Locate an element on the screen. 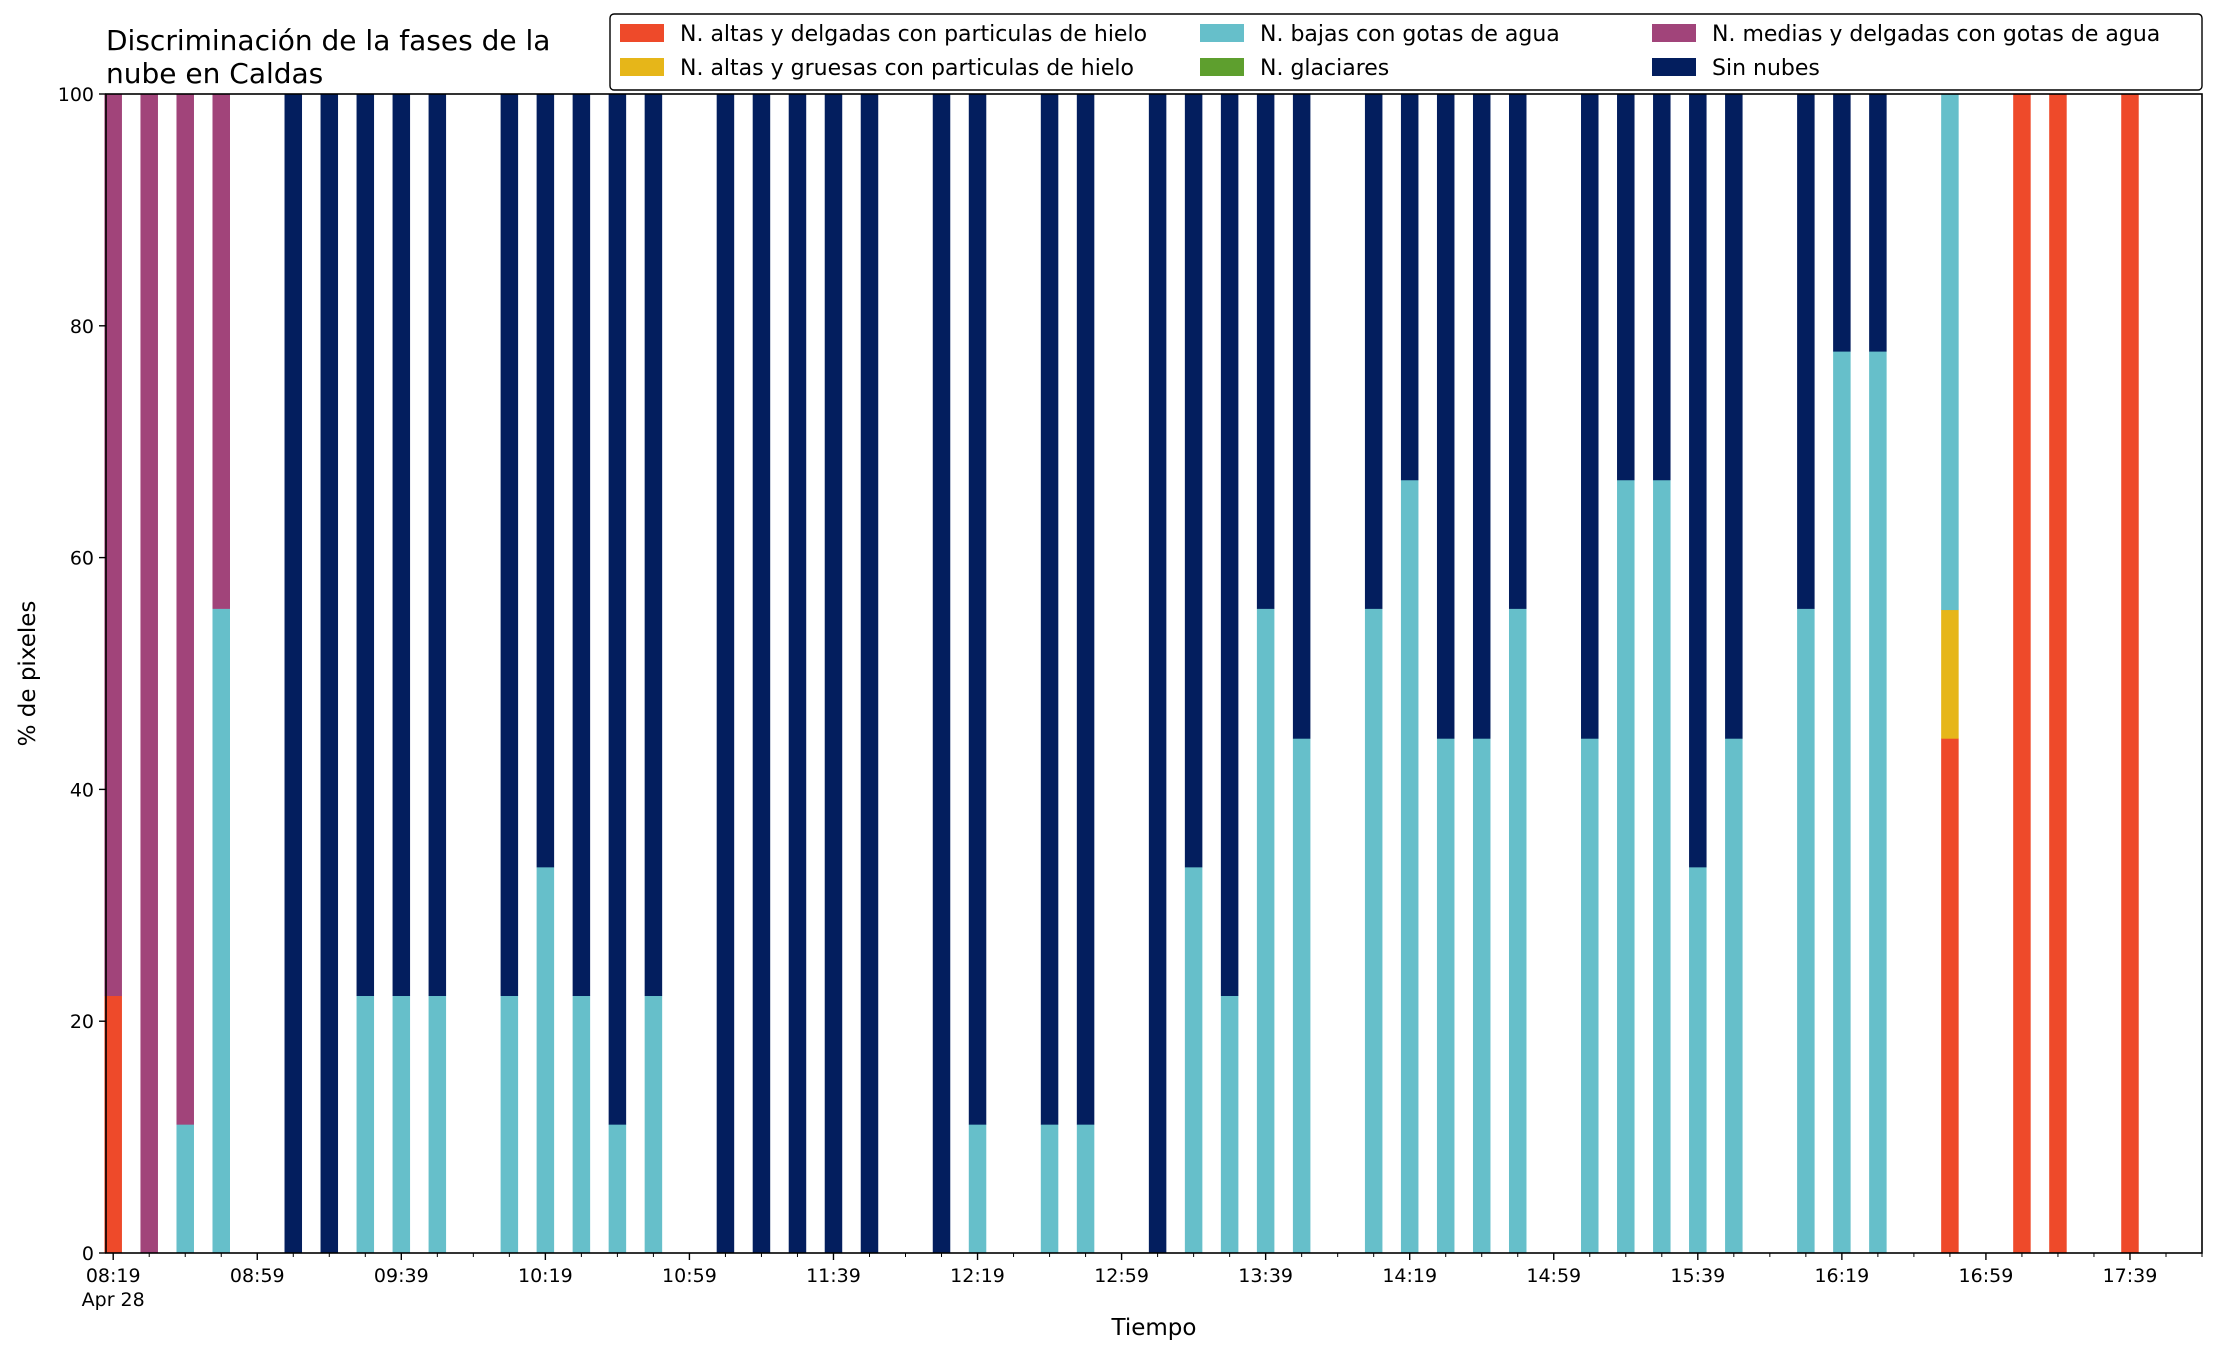  x-tick-label: 10:59 is located at coordinates (689, 1276).